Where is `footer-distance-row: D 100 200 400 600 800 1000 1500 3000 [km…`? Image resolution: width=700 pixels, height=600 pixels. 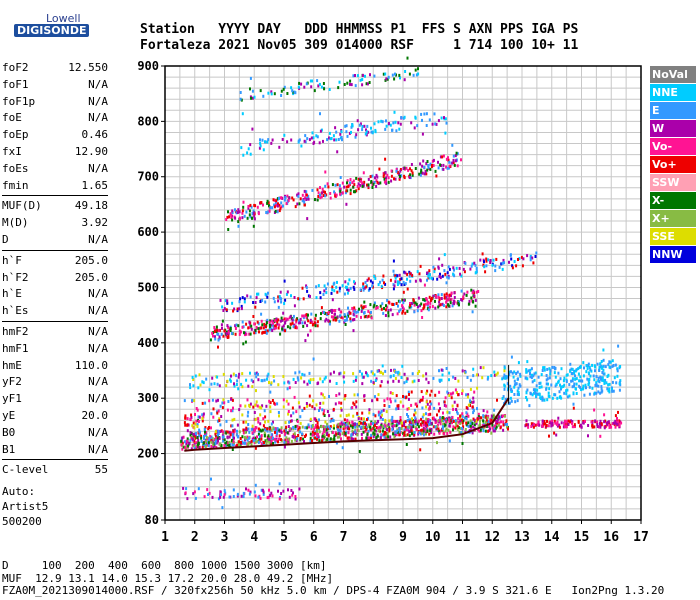
footer-distance-row: D 100 200 400 600 800 1000 1500 3000 [km… is located at coordinates (164, 565).